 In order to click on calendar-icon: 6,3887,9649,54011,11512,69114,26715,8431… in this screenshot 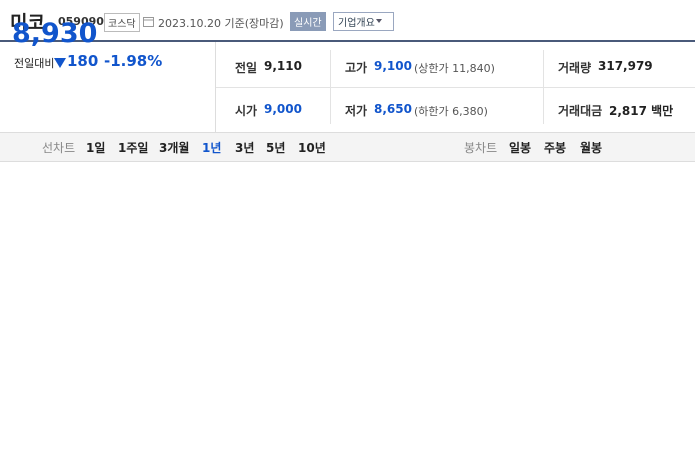, I will do `click(148, 22)`.